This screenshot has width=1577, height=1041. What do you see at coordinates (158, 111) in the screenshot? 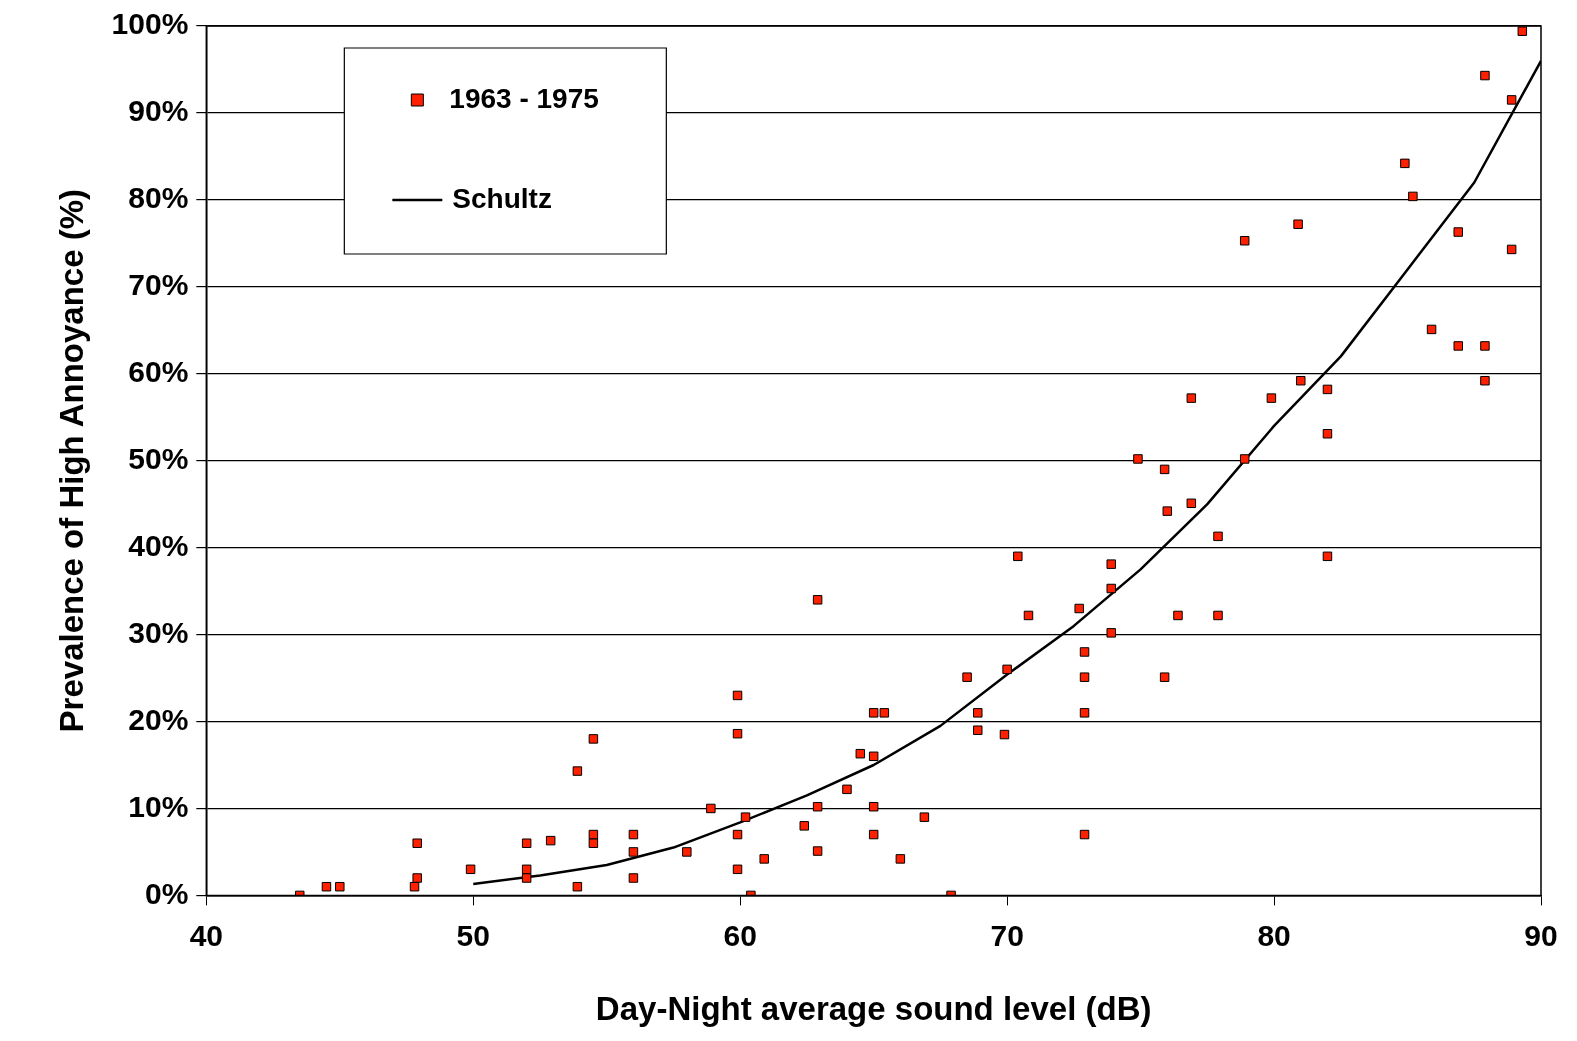
I see `y-tick-label: 90%` at bounding box center [158, 111].